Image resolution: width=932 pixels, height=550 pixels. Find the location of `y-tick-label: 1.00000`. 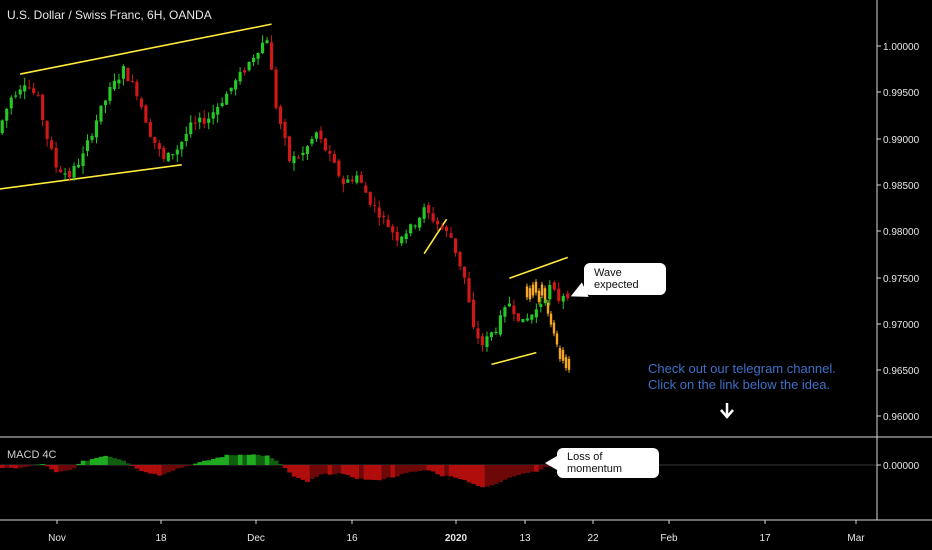

y-tick-label: 1.00000 is located at coordinates (901, 47).